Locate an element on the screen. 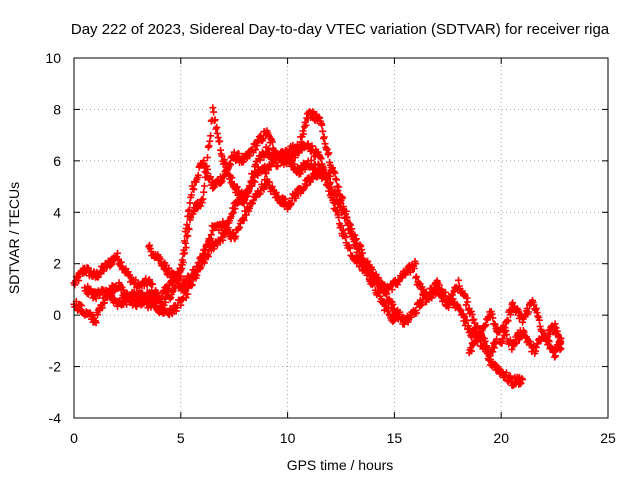  x-axis-label: GPS time / hours is located at coordinates (340, 465).